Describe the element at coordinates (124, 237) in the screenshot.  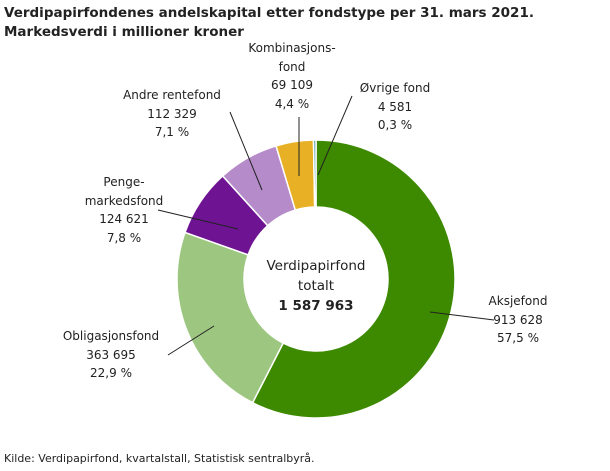
I see `percent-label: 7,8 %` at that location.